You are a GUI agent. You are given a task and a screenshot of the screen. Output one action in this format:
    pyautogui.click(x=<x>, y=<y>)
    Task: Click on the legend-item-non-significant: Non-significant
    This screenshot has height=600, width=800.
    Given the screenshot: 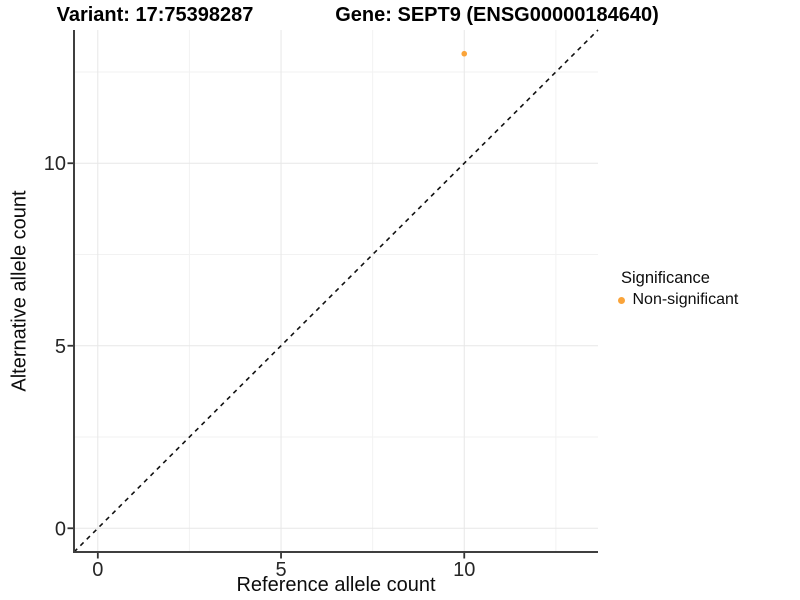 What is the action you would take?
    pyautogui.click(x=705, y=300)
    